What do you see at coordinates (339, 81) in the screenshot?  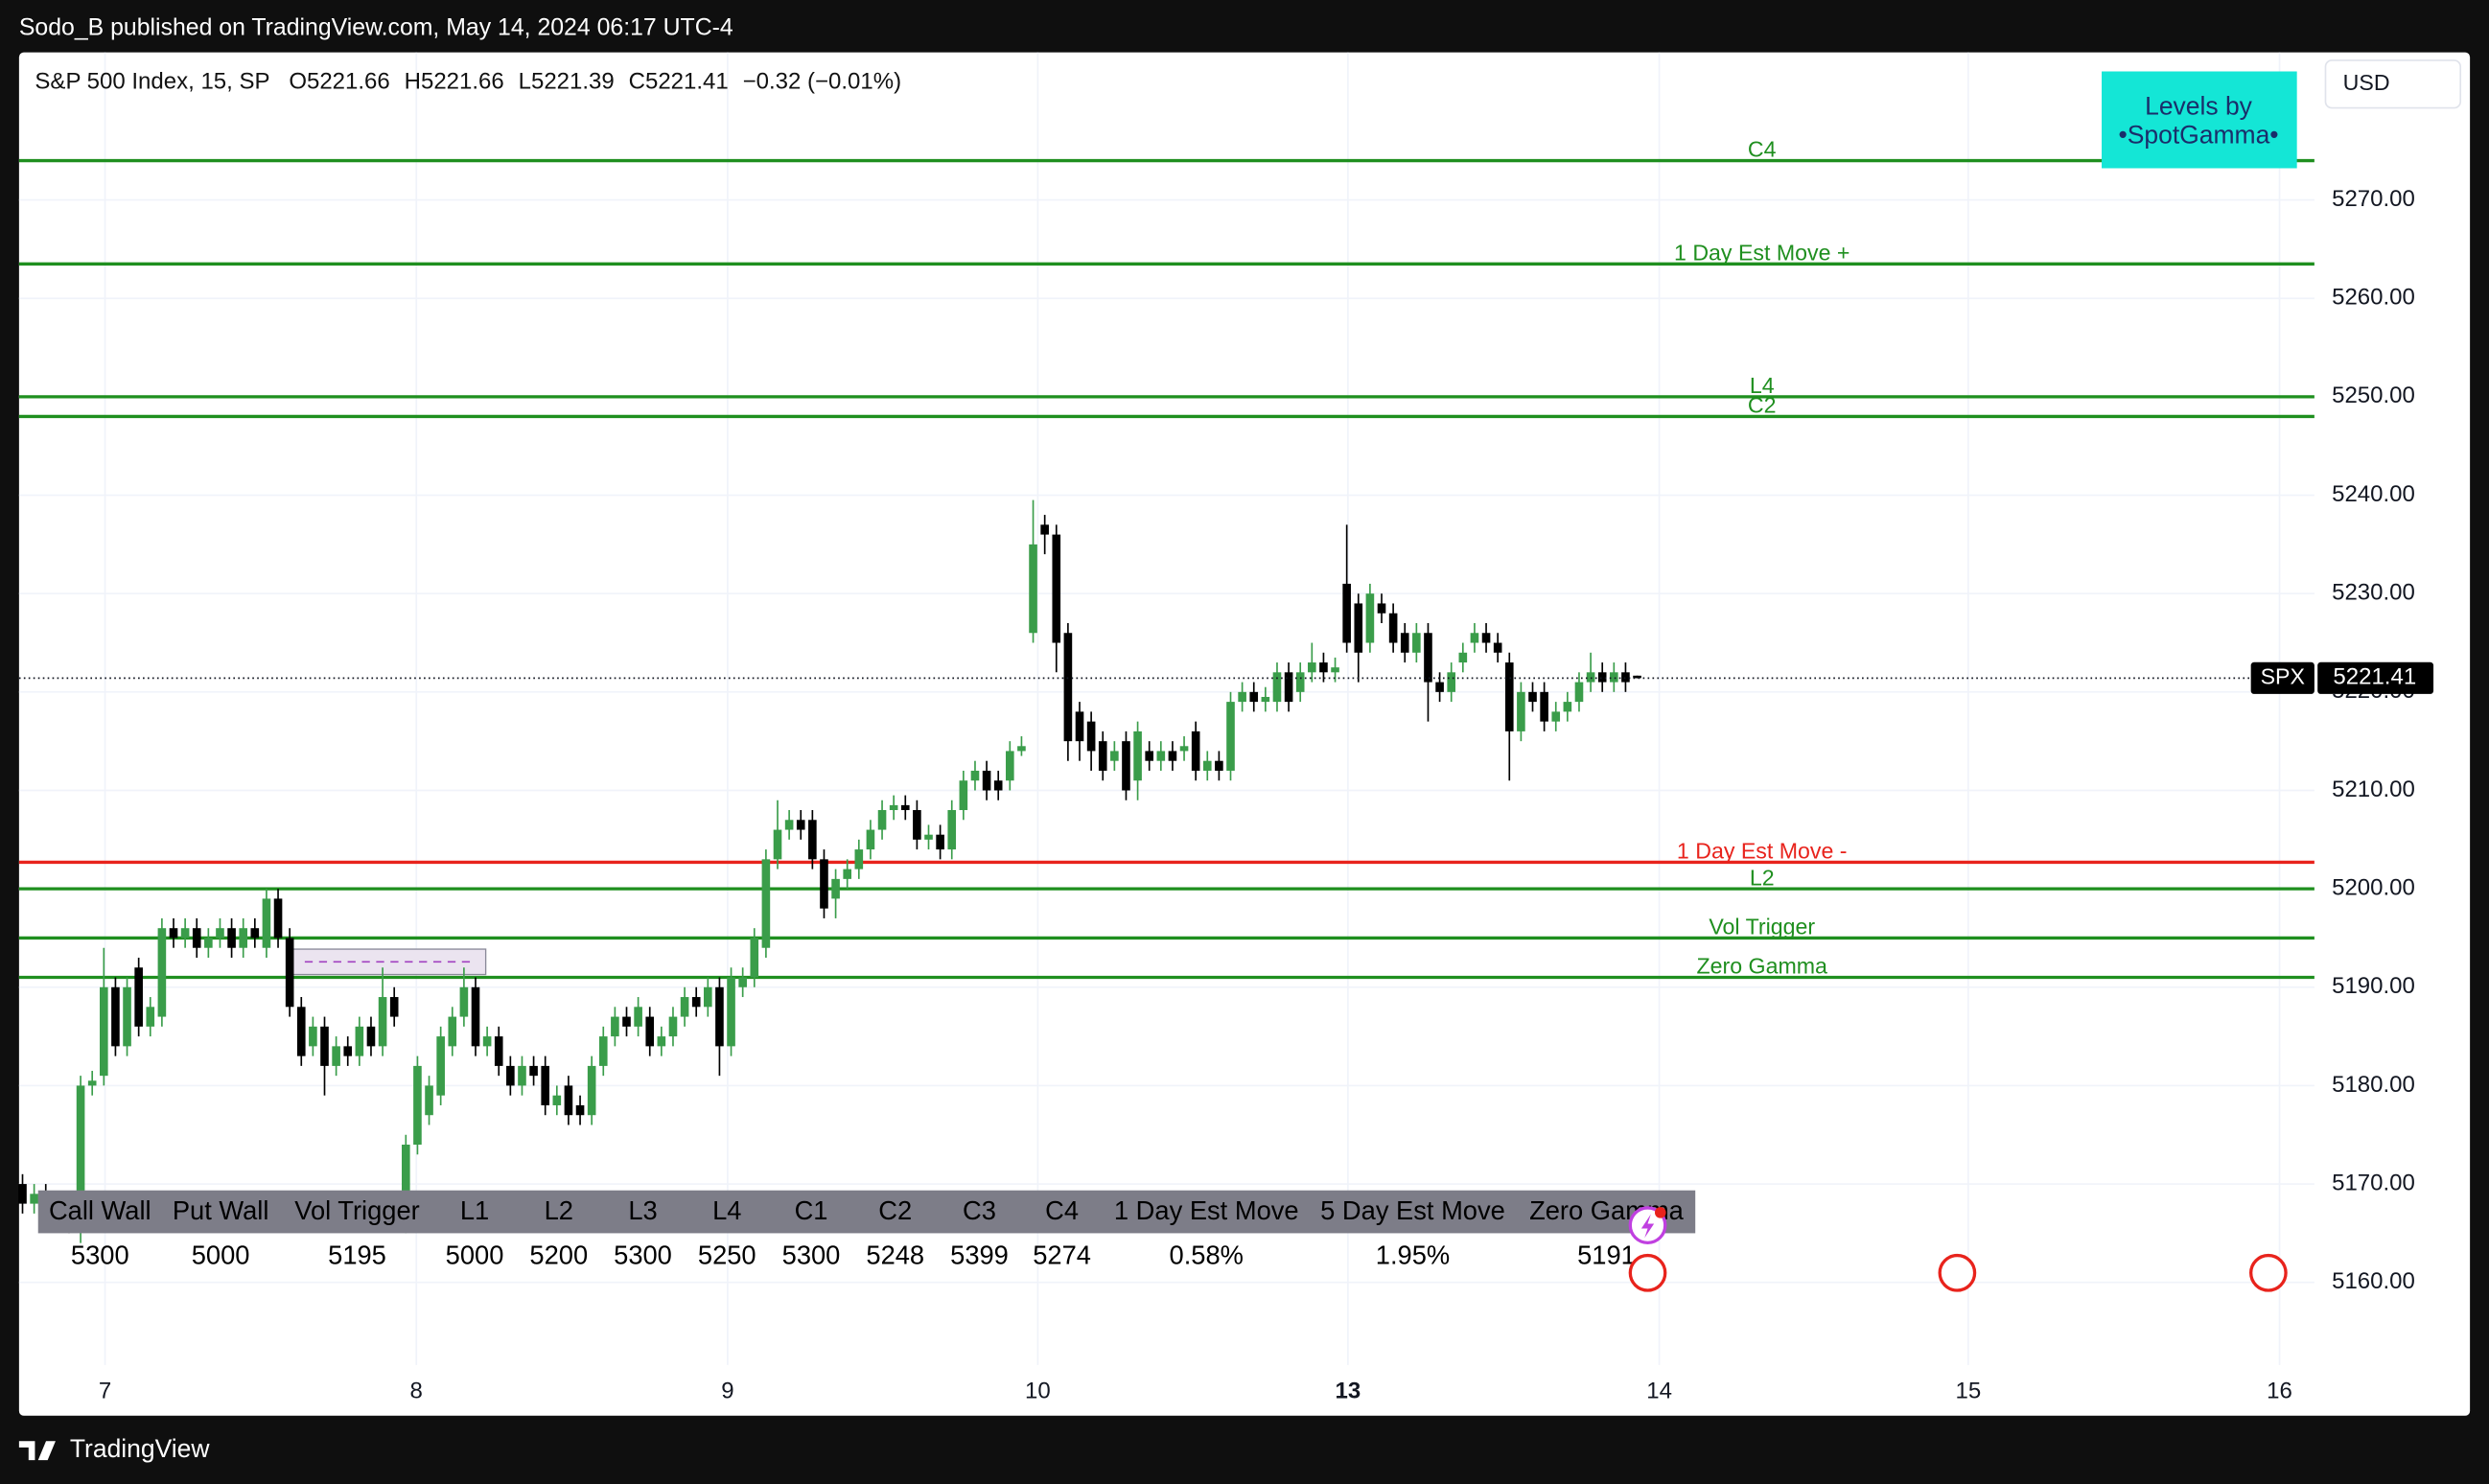 I see `ohlc-value: O5221.66` at bounding box center [339, 81].